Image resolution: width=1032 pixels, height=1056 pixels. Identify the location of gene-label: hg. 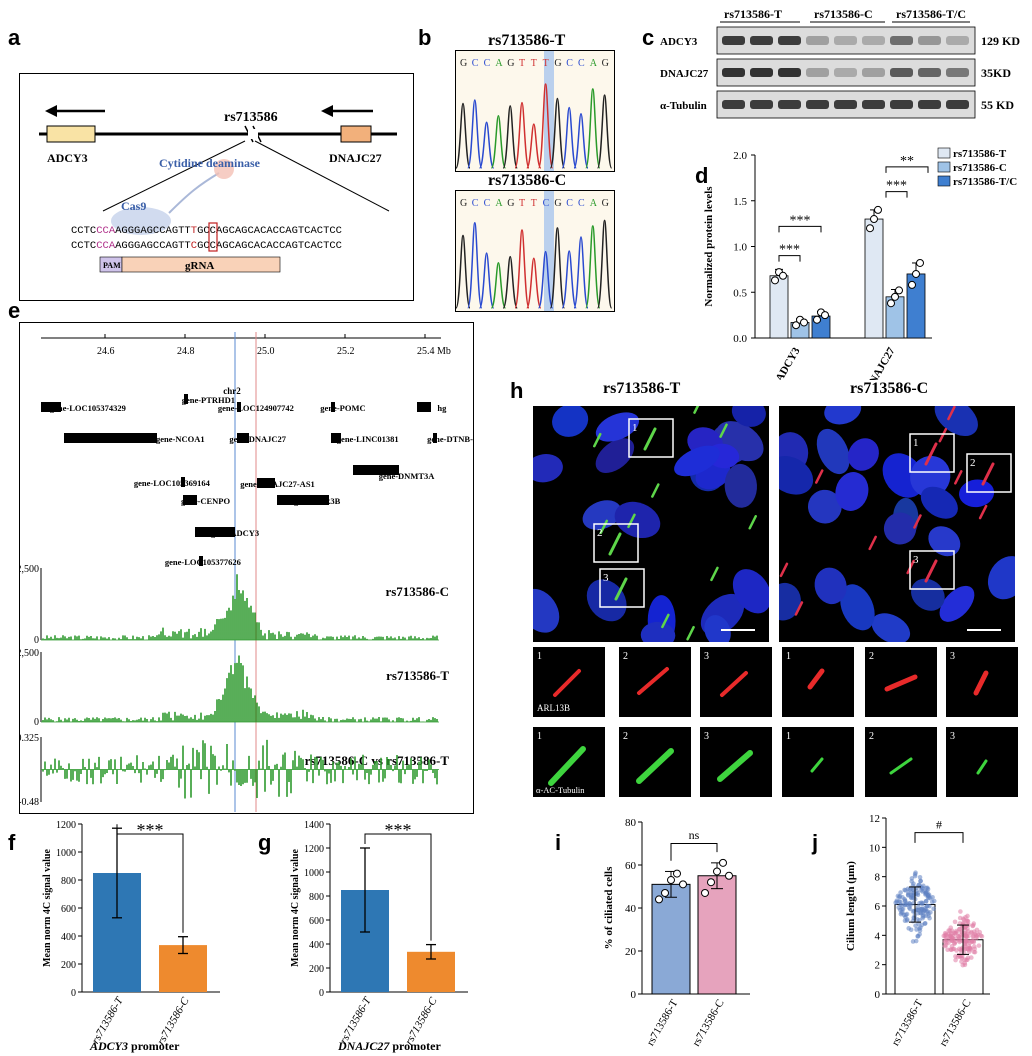
(442, 408).